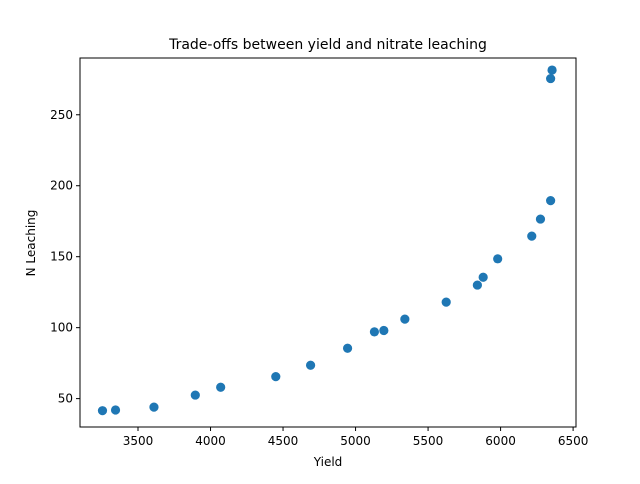  Describe the element at coordinates (61, 115) in the screenshot. I see `y-tick-label: 250` at that location.